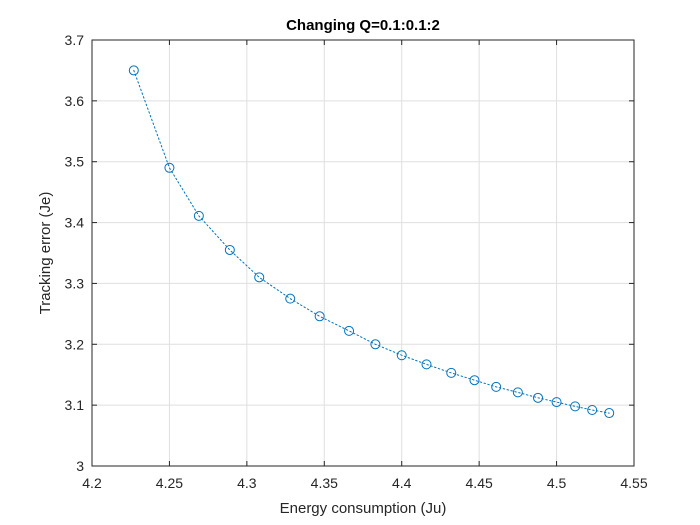 This screenshot has height=525, width=700. What do you see at coordinates (45, 253) in the screenshot?
I see `y-axis-label: Tracking error (Je)` at bounding box center [45, 253].